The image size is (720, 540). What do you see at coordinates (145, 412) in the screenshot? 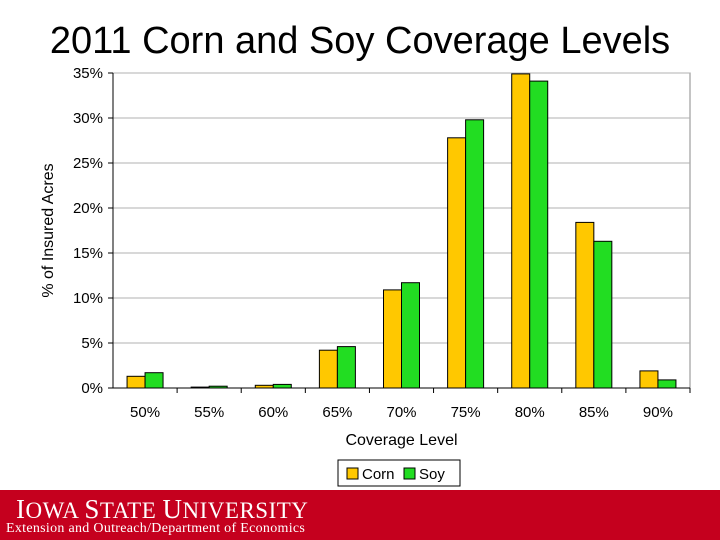
I see `x-tick-label: 50%` at bounding box center [145, 412].